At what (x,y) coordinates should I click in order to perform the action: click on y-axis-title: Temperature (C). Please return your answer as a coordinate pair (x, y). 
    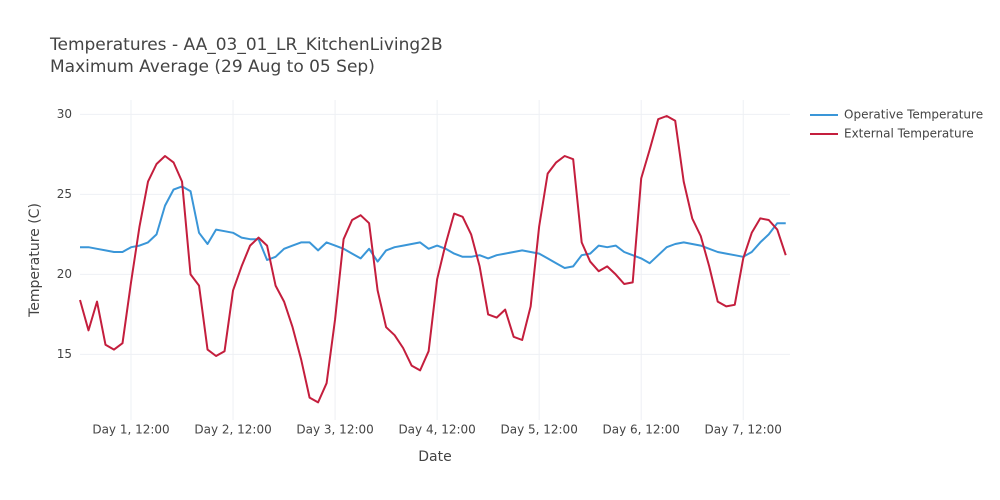
    Looking at the image, I should click on (35, 260).